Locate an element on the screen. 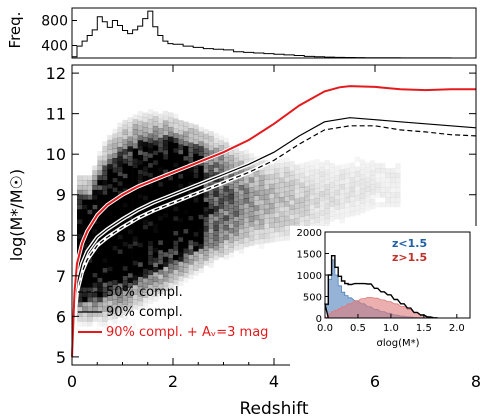  main-y-axis-label: log(M*/M☉) is located at coordinates (16, 215).